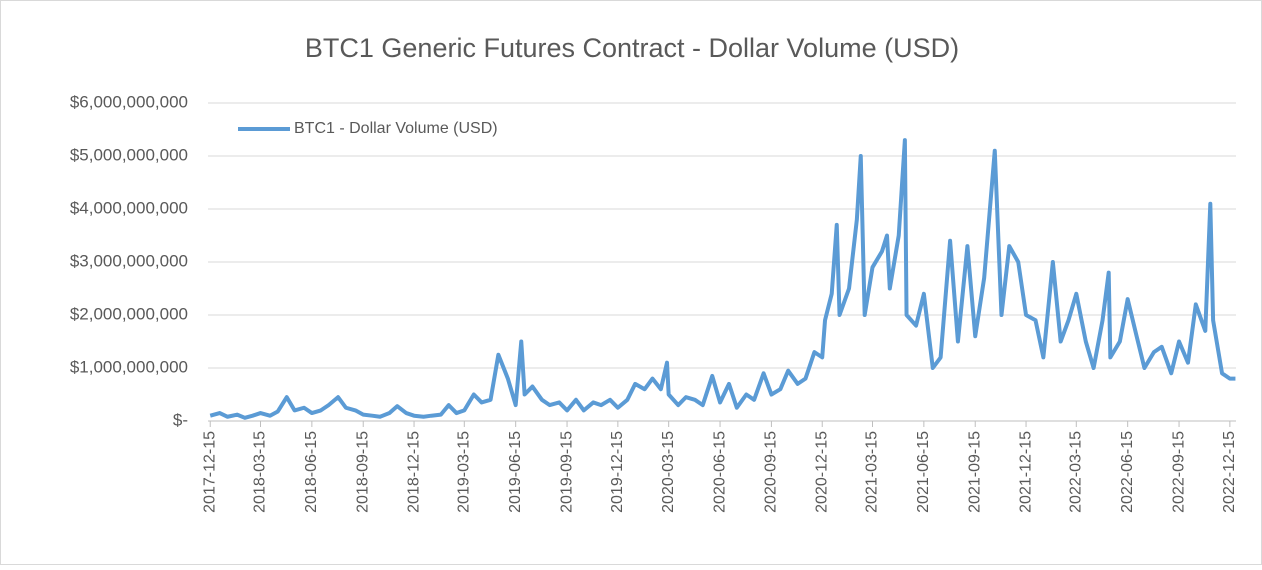 This screenshot has height=570, width=1262. Describe the element at coordinates (617, 472) in the screenshot. I see `x-tick-label: 2019-12-15` at that location.